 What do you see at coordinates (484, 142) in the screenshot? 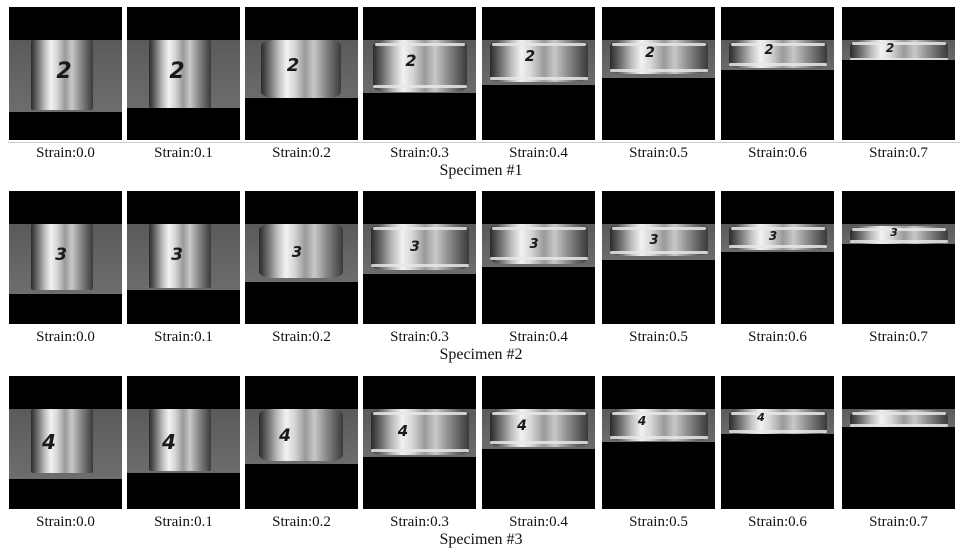
I see `caption-divider` at bounding box center [484, 142].